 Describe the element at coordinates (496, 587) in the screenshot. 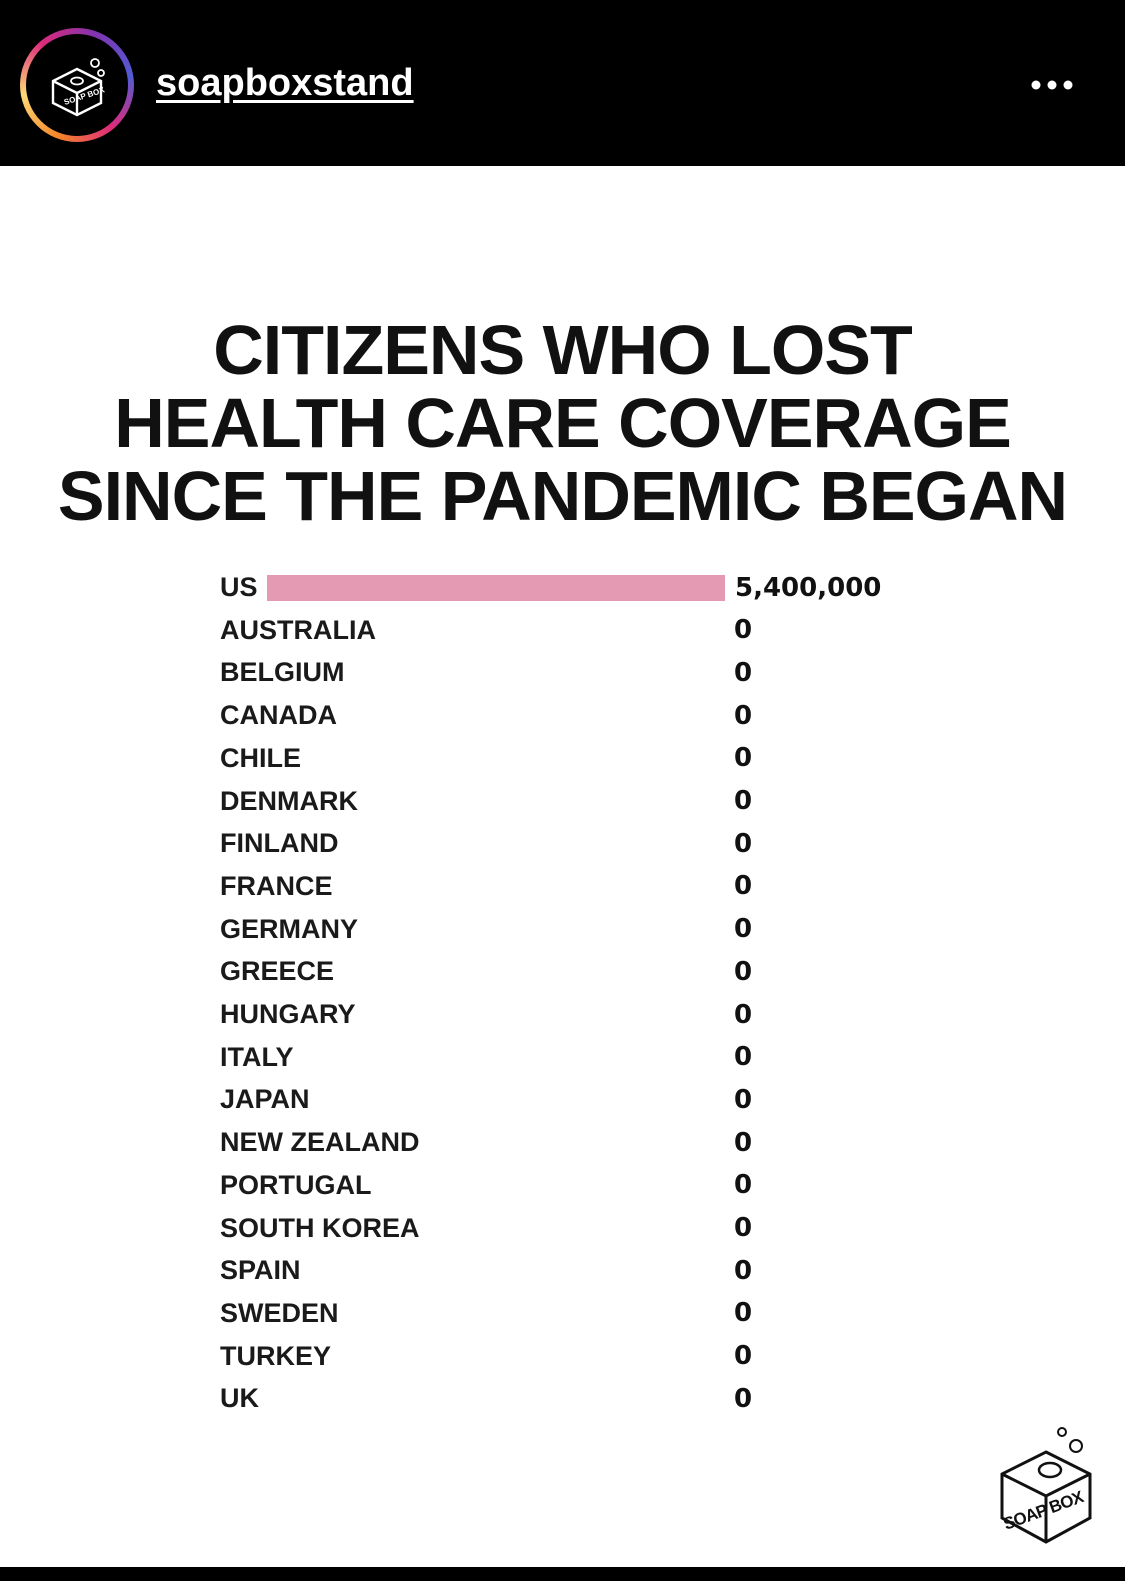

I see `bar` at that location.